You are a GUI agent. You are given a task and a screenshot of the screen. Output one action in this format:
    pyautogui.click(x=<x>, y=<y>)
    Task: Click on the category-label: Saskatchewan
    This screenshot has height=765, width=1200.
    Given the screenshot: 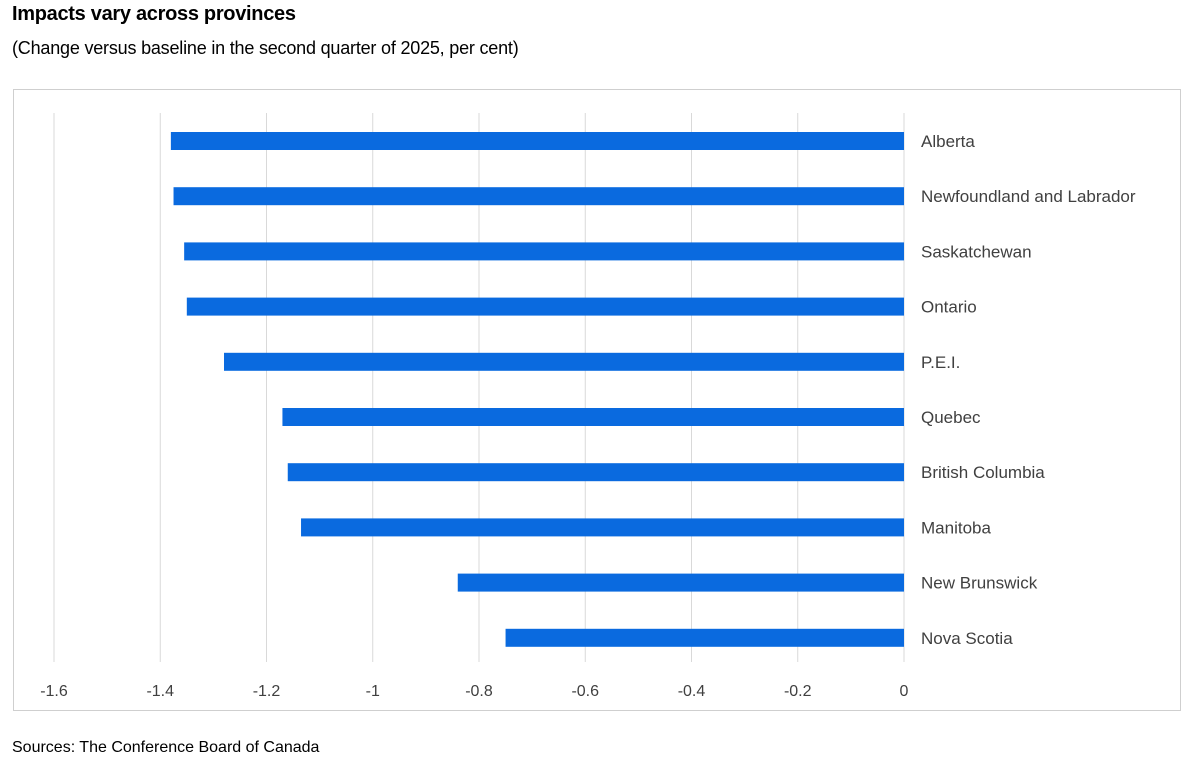 What is the action you would take?
    pyautogui.click(x=976, y=251)
    